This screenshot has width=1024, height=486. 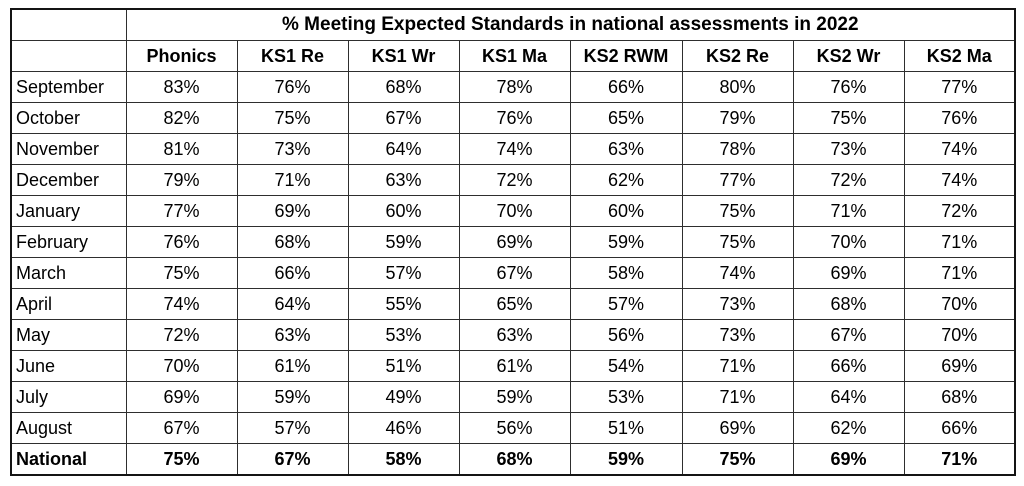 I want to click on row-label-header-cell, so click(x=68, y=56).